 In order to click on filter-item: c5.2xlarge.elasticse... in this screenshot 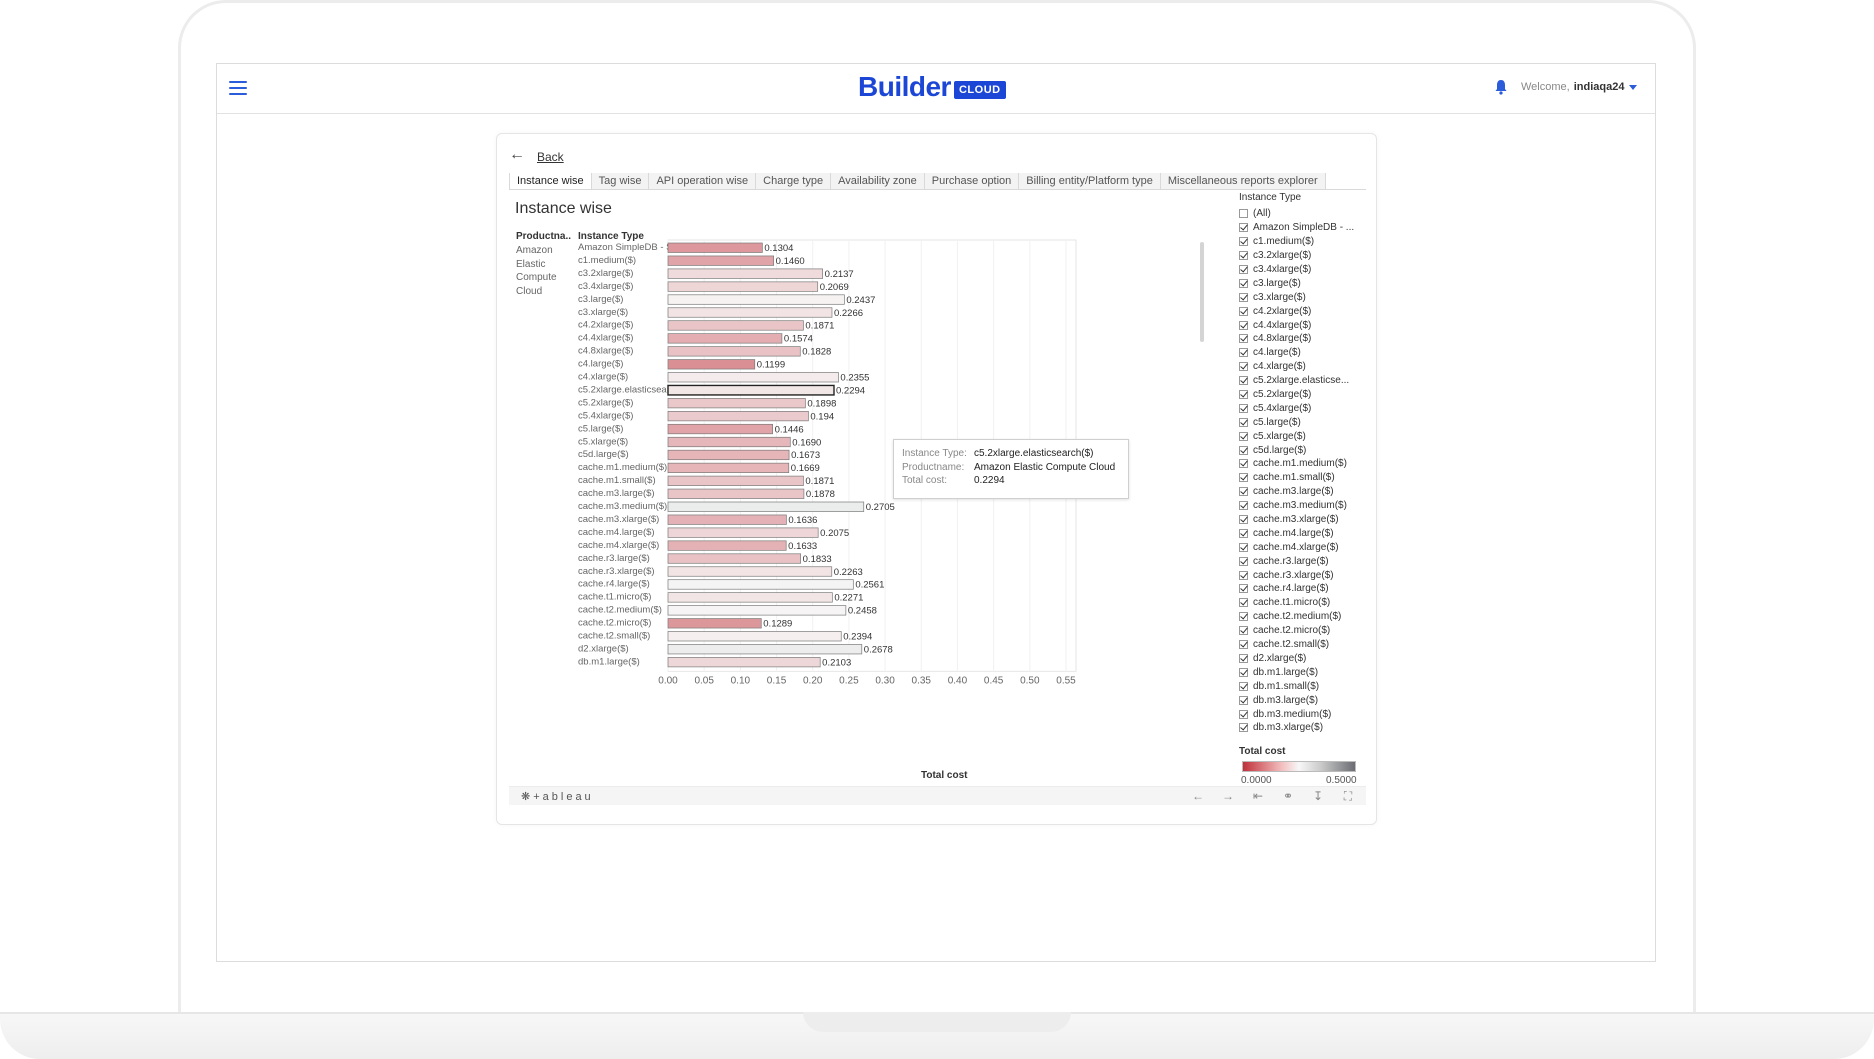, I will do `click(1301, 381)`.